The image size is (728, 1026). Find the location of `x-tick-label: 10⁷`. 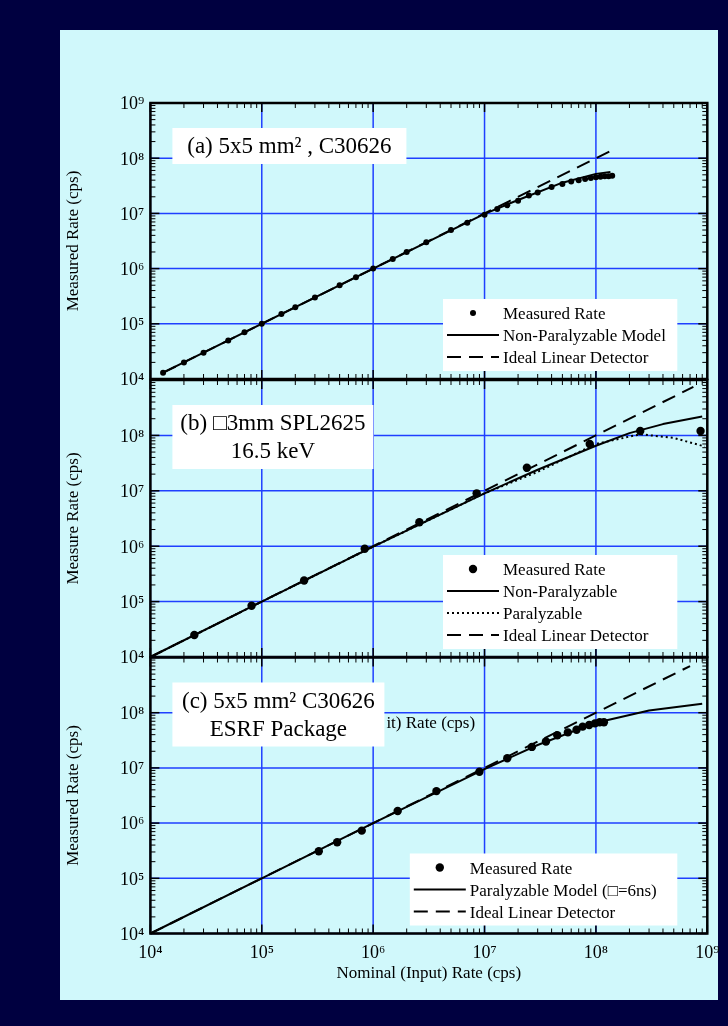

x-tick-label: 10⁷ is located at coordinates (484, 951).